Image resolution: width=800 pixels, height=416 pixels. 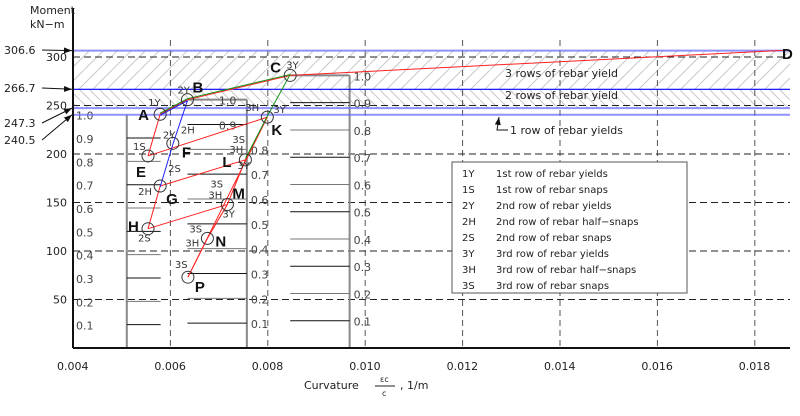 What do you see at coordinates (160, 114) in the screenshot?
I see `point-marker-A` at bounding box center [160, 114].